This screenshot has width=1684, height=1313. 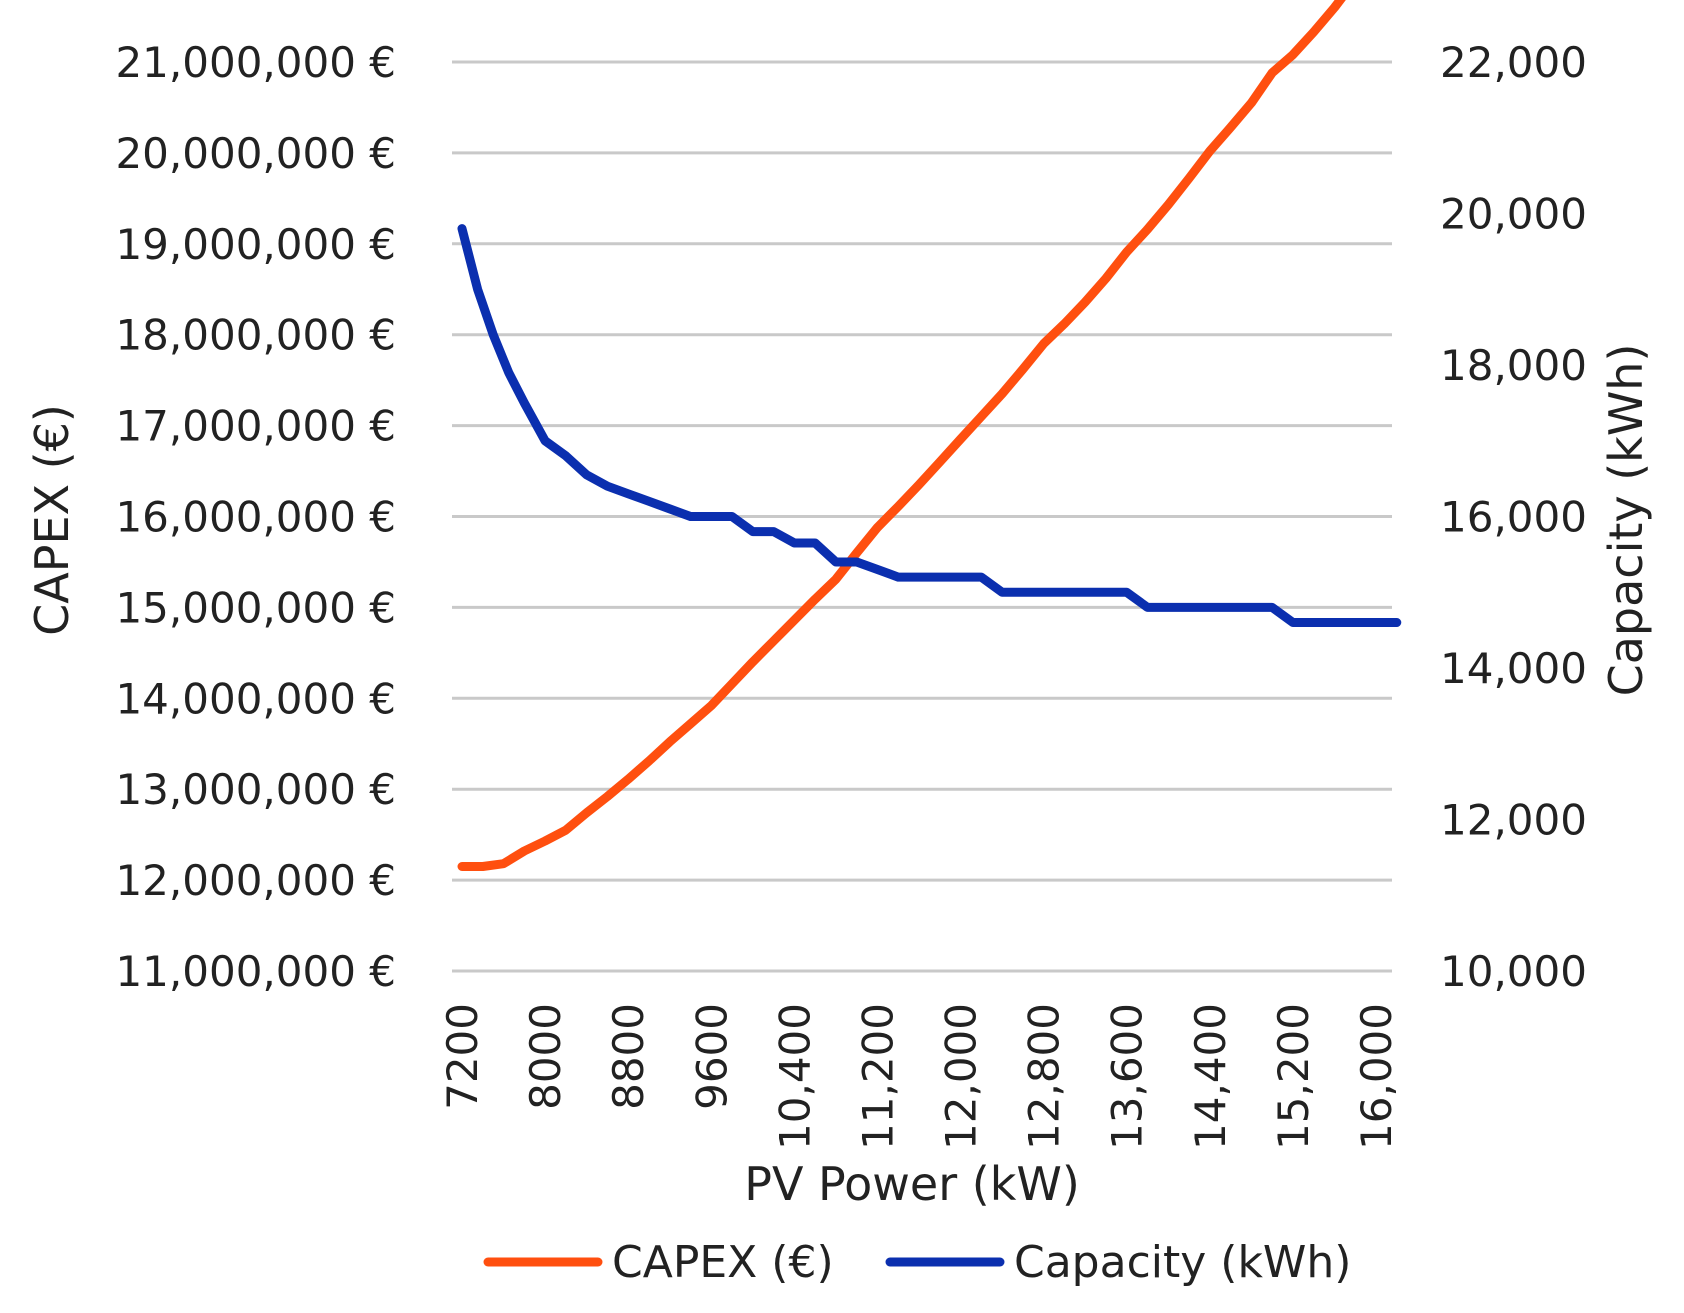 I want to click on y-left-tick-label: 20,000,000 €, so click(x=255, y=153).